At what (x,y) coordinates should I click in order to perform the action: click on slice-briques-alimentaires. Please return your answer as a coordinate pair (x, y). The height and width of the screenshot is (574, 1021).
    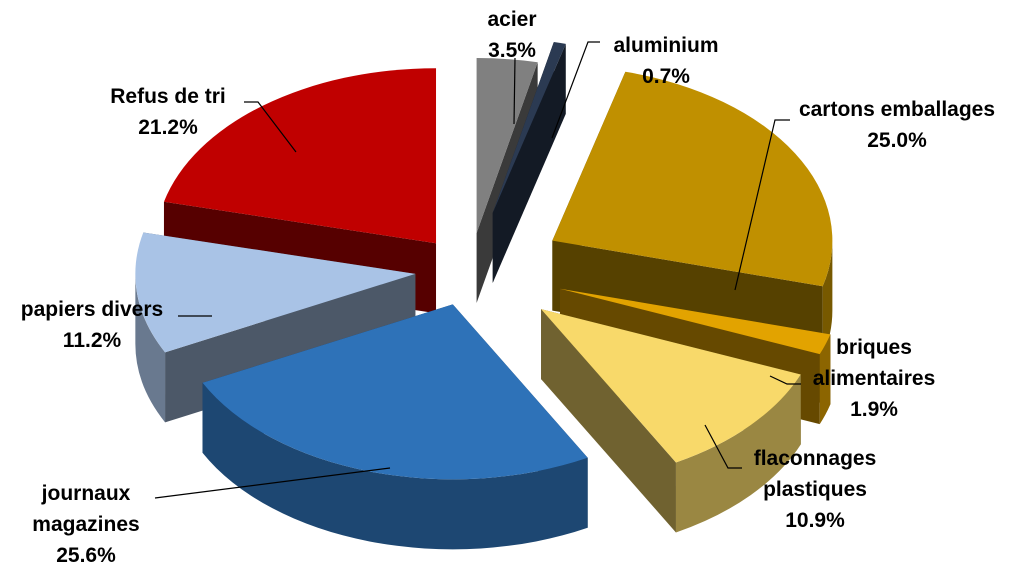
    Looking at the image, I should click on (695, 321).